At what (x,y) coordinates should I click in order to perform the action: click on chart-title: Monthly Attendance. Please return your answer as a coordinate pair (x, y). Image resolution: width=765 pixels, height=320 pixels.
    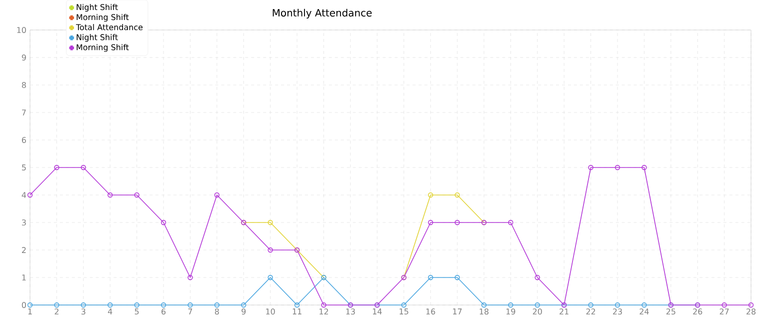
    Looking at the image, I should click on (322, 13).